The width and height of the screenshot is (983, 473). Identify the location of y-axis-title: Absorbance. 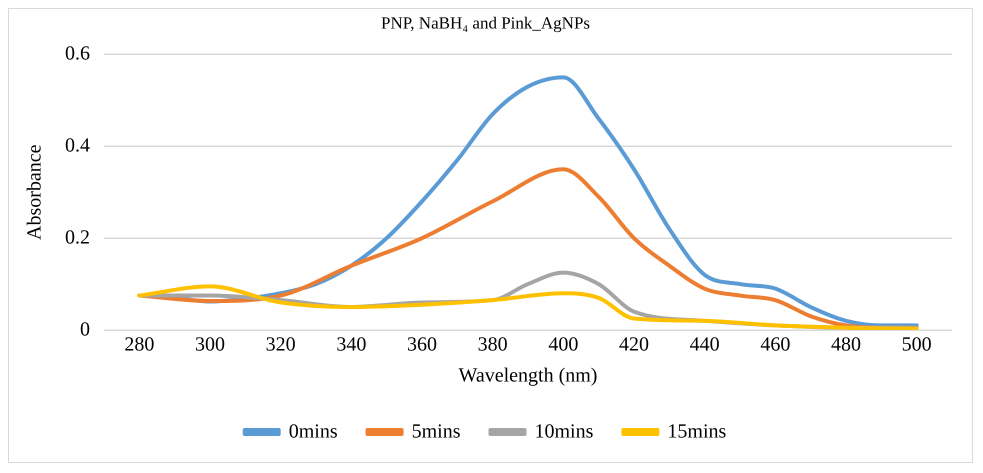
(34, 192).